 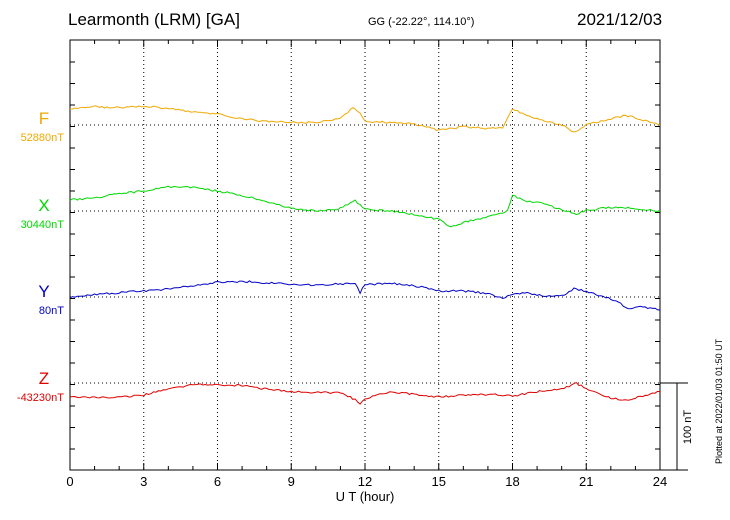 What do you see at coordinates (43, 205) in the screenshot?
I see `series-name-x: X` at bounding box center [43, 205].